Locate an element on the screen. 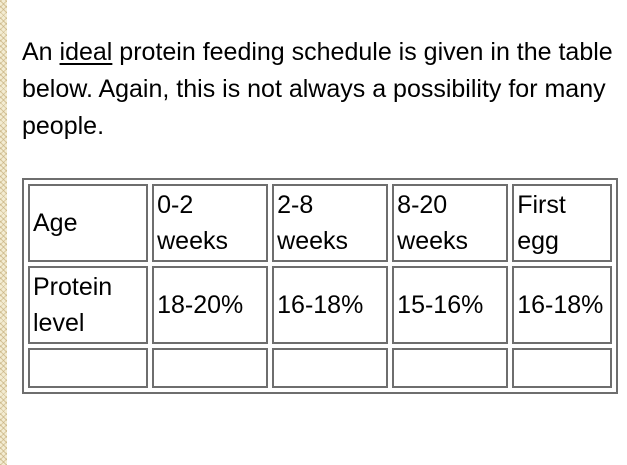  table-row-empty is located at coordinates (320, 368).